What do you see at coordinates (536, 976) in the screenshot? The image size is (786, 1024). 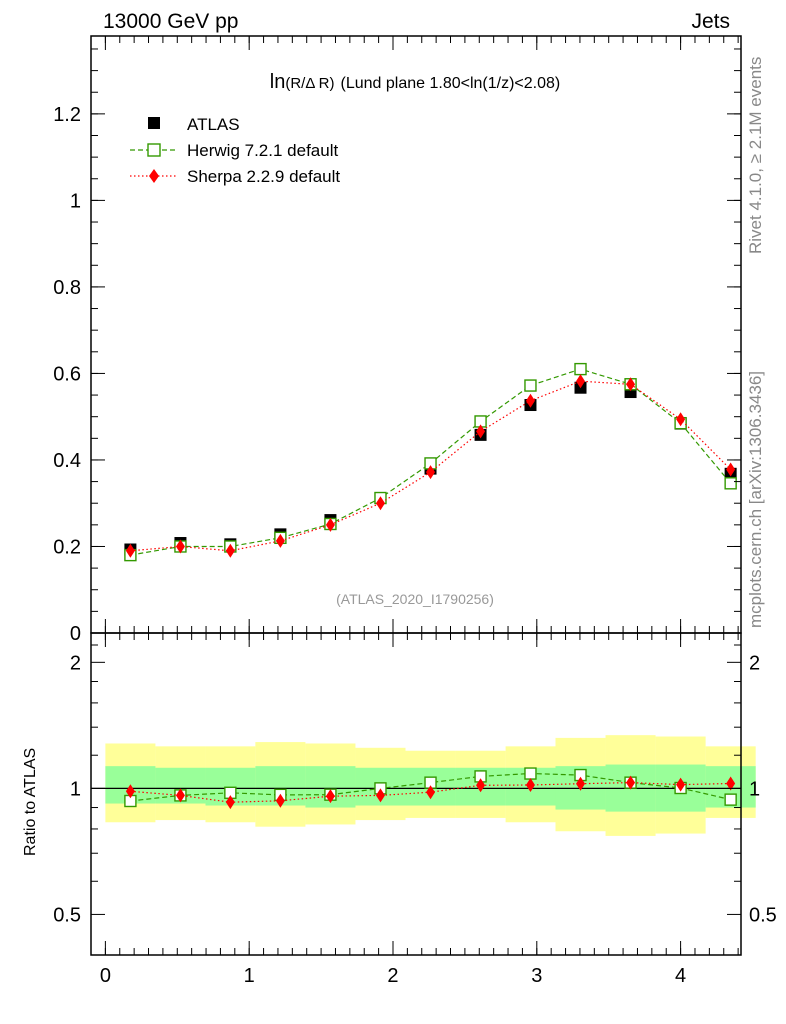 I see `x-tick-label: 3` at bounding box center [536, 976].